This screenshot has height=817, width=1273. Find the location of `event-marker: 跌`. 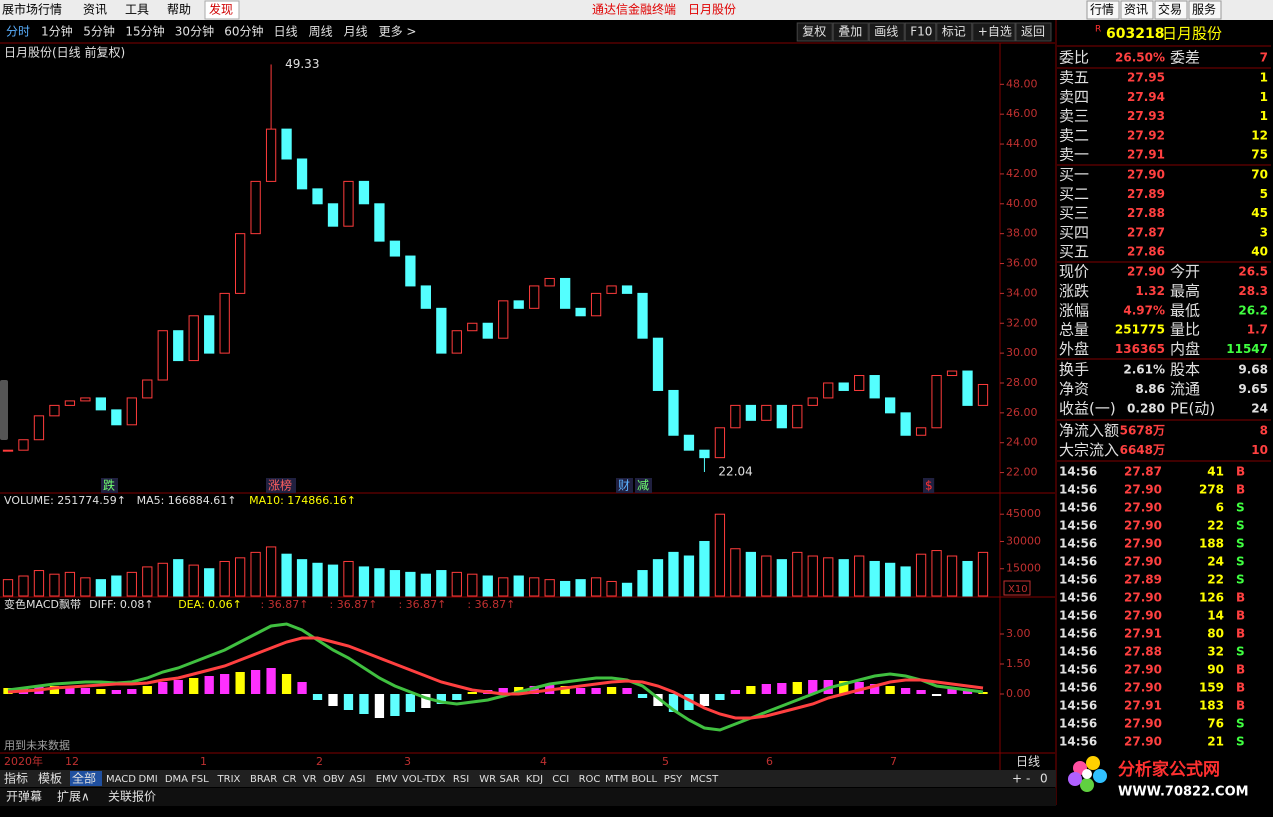

event-marker: 跌 is located at coordinates (109, 485).